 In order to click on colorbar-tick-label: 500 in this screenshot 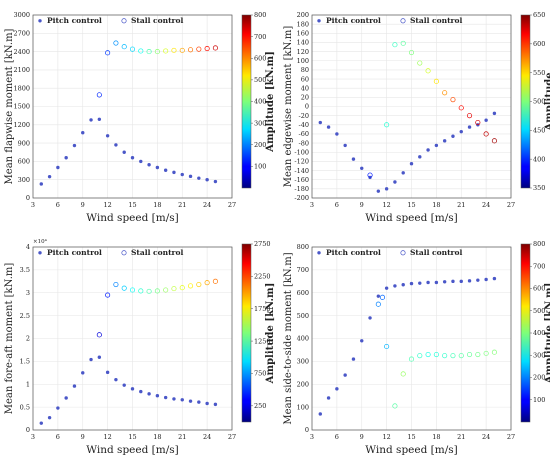, I will do `click(539, 102)`.